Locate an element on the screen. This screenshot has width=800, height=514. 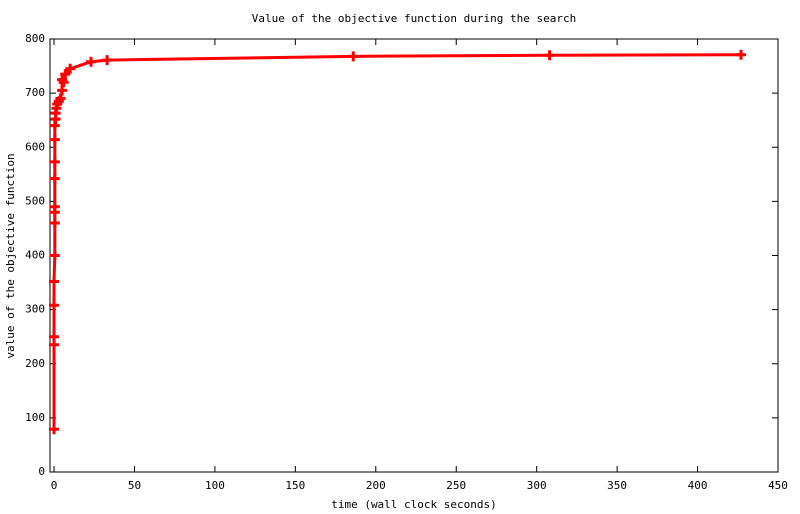
y-tick-label: 500 is located at coordinates (35, 200).